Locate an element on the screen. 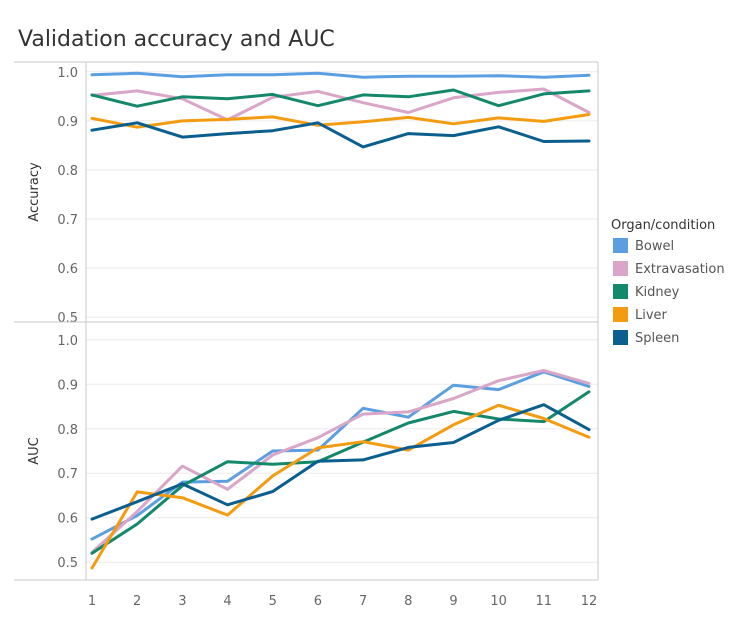  x-tick-label: 2 is located at coordinates (137, 601).